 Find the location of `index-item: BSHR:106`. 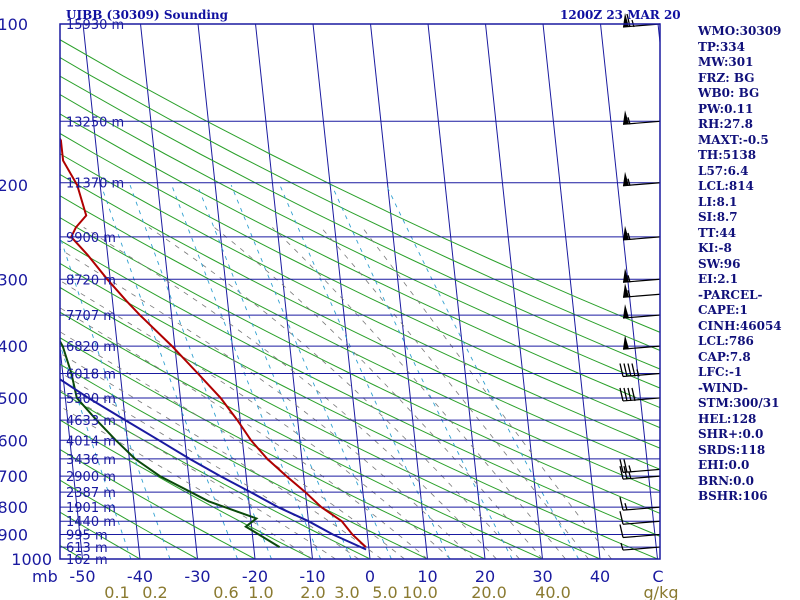

index-item: BSHR:106 is located at coordinates (733, 496).